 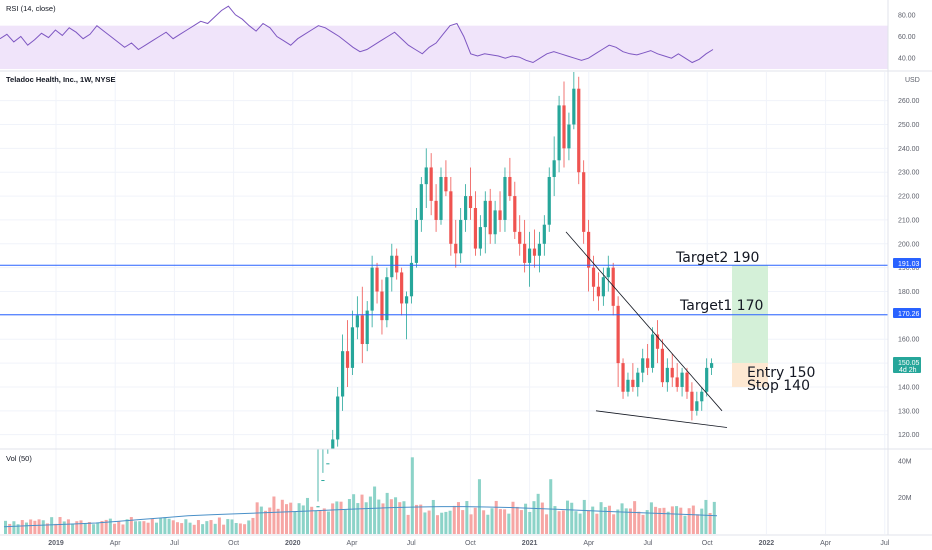 I want to click on rsi-tick-label: 80.00, so click(x=907, y=15).